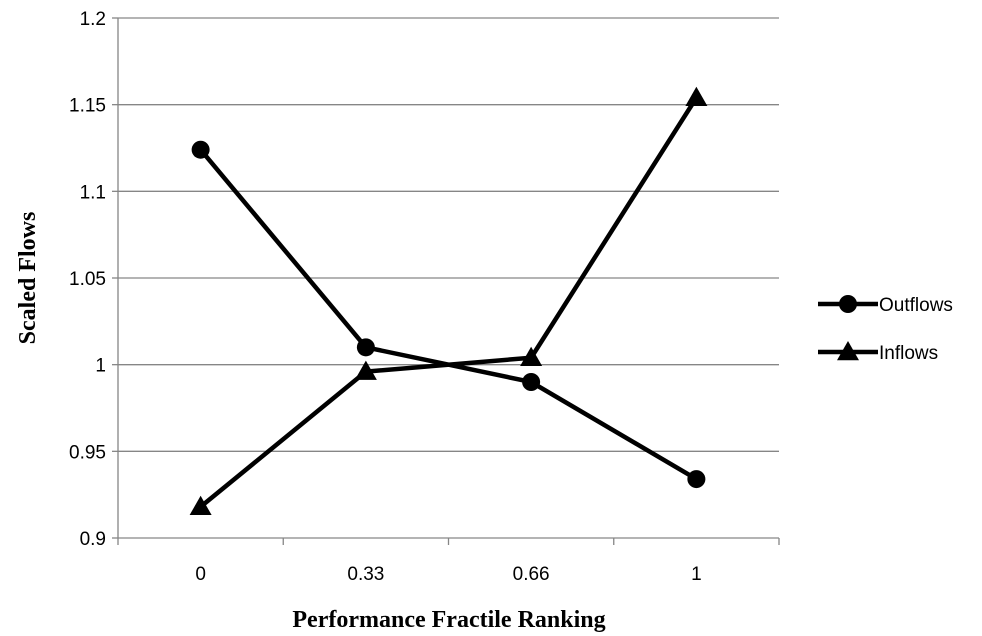 This screenshot has width=982, height=636. Describe the element at coordinates (696, 574) in the screenshot. I see `x-tick-label: 1` at that location.